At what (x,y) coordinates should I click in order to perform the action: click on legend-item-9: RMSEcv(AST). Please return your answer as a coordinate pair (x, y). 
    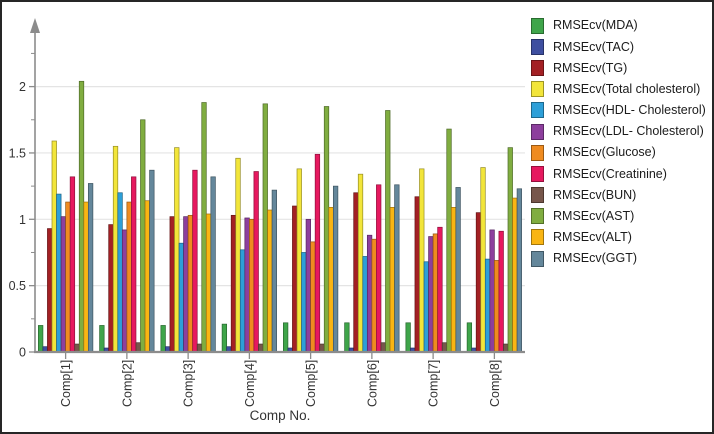
    Looking at the image, I should click on (618, 216).